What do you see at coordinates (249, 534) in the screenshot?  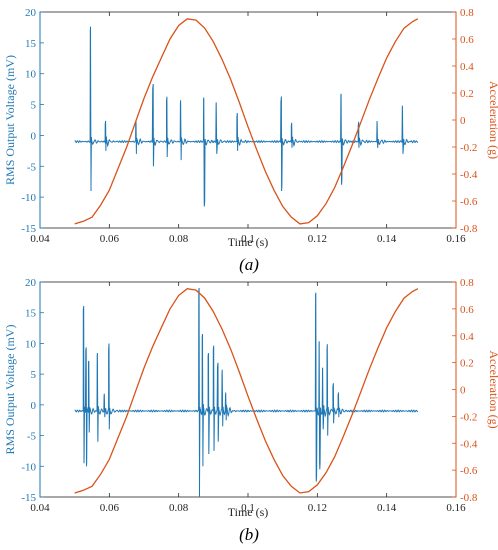 I see `panel-caption: (b)` at bounding box center [249, 534].